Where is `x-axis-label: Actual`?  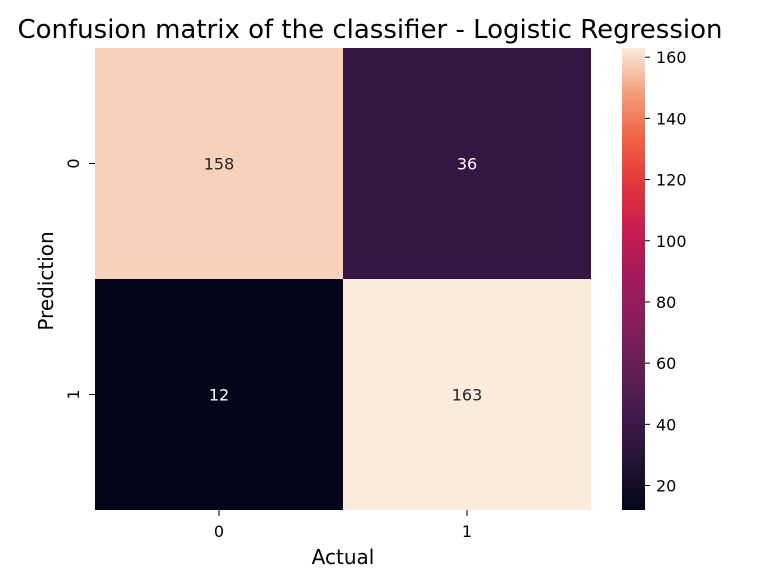 x-axis-label: Actual is located at coordinates (343, 557).